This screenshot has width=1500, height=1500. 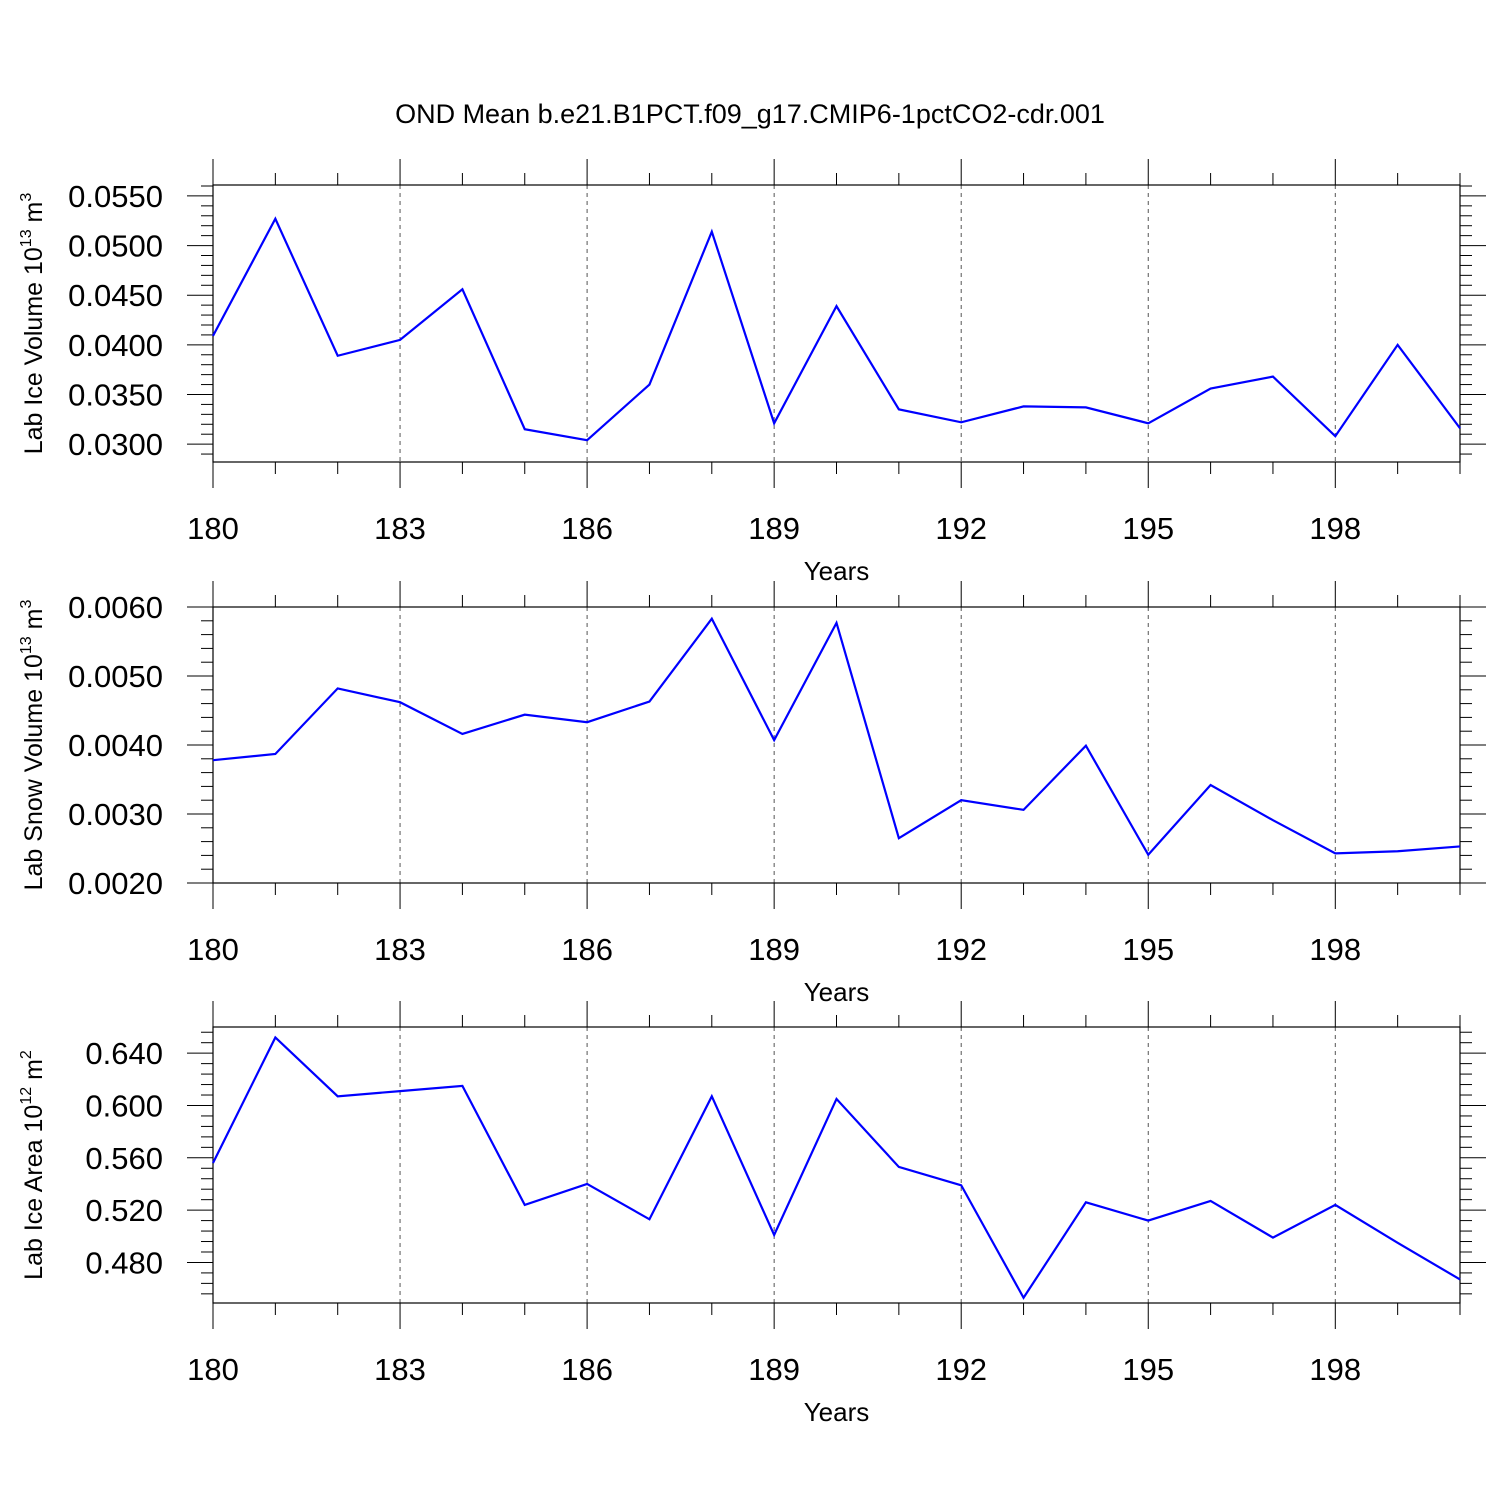 I want to click on y-axis-label-text: Lab Snow Volume 10, so click(x=34, y=772).